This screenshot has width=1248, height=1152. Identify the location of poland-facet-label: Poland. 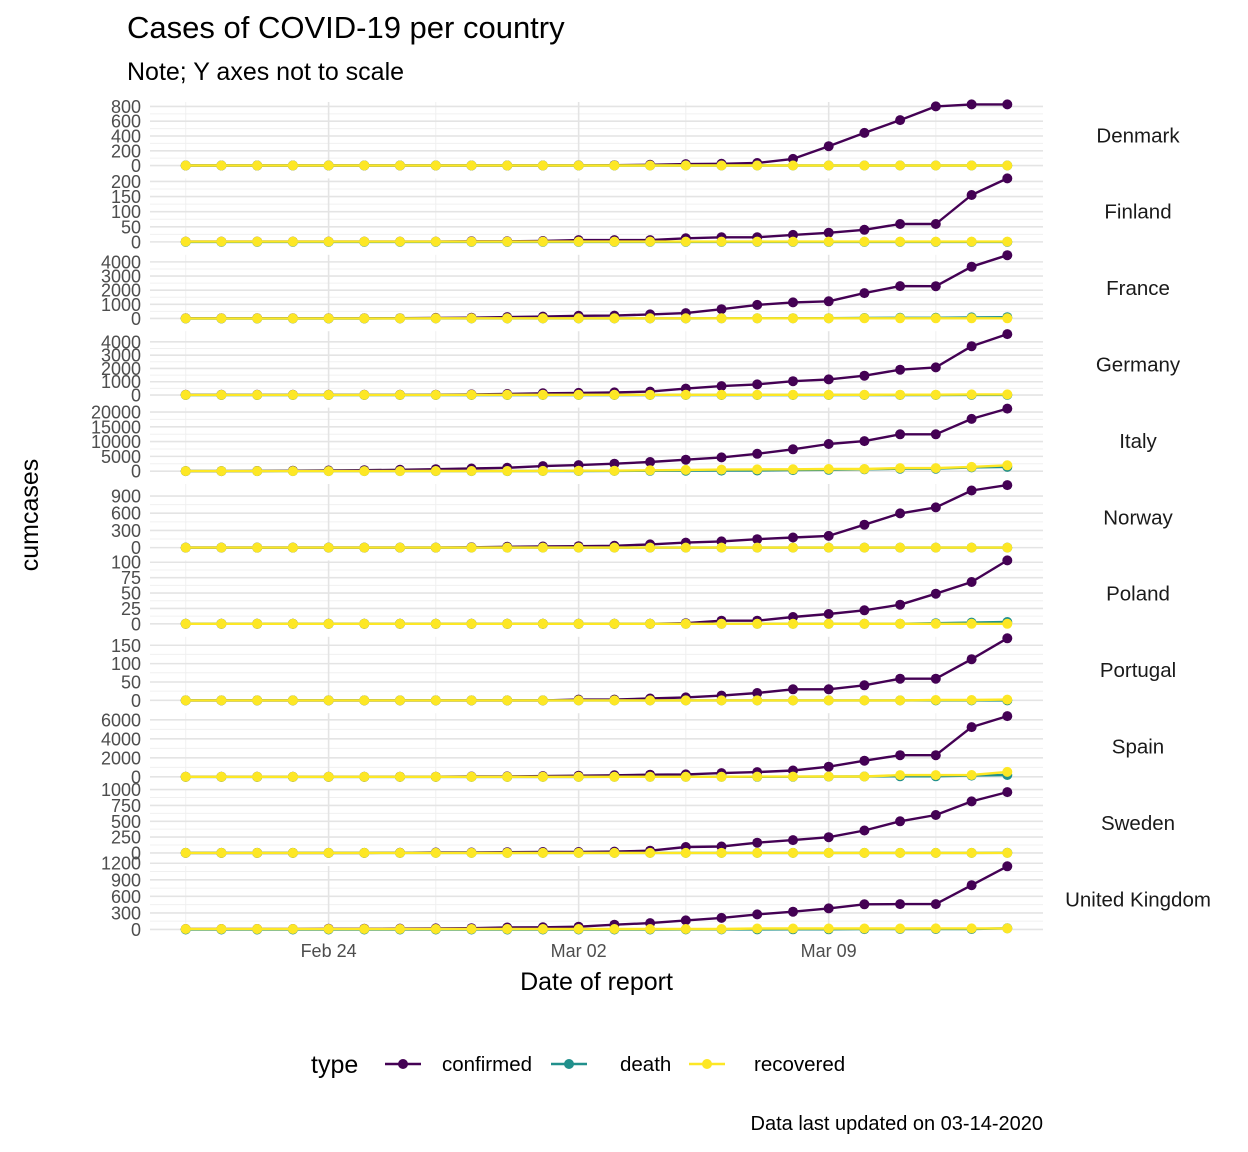
(1138, 594).